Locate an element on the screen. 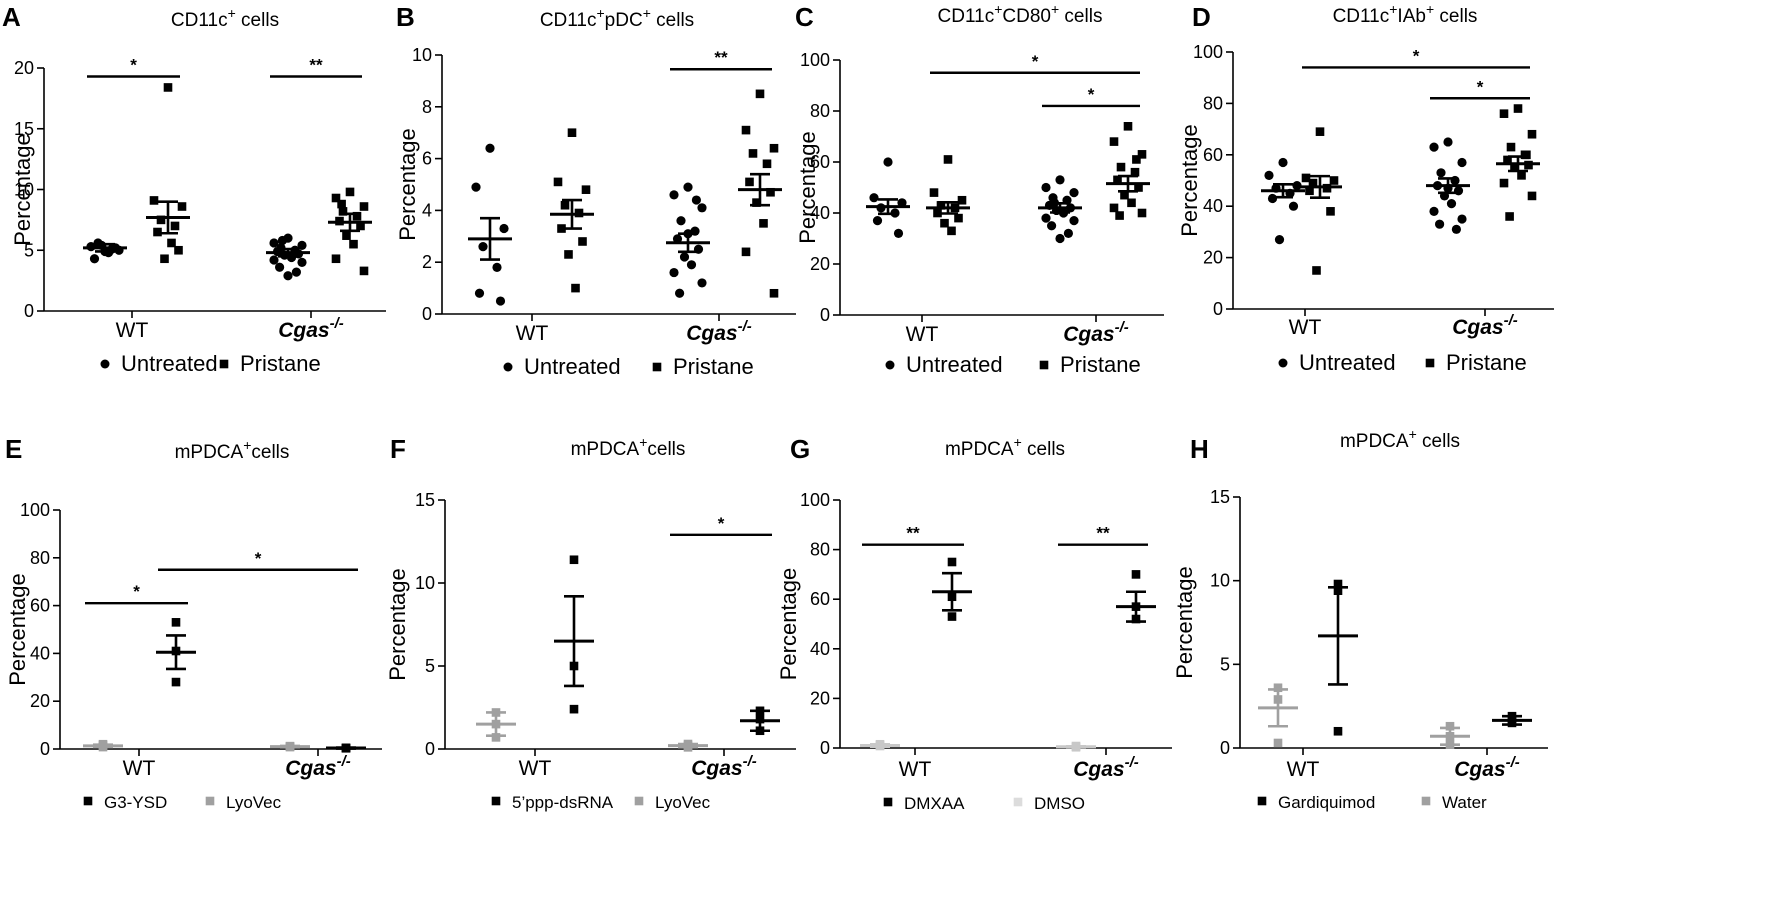 This screenshot has width=1767, height=921. legend-label: Water is located at coordinates (1464, 802).